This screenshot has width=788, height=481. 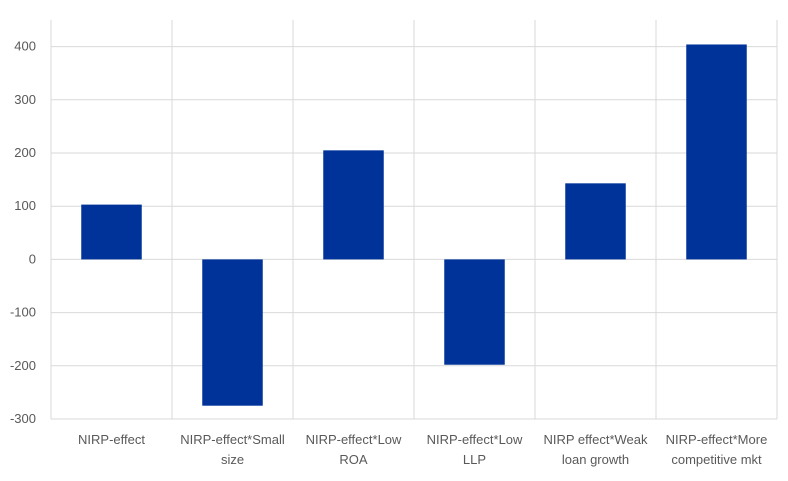 I want to click on x-category-label: size, so click(x=232, y=459).